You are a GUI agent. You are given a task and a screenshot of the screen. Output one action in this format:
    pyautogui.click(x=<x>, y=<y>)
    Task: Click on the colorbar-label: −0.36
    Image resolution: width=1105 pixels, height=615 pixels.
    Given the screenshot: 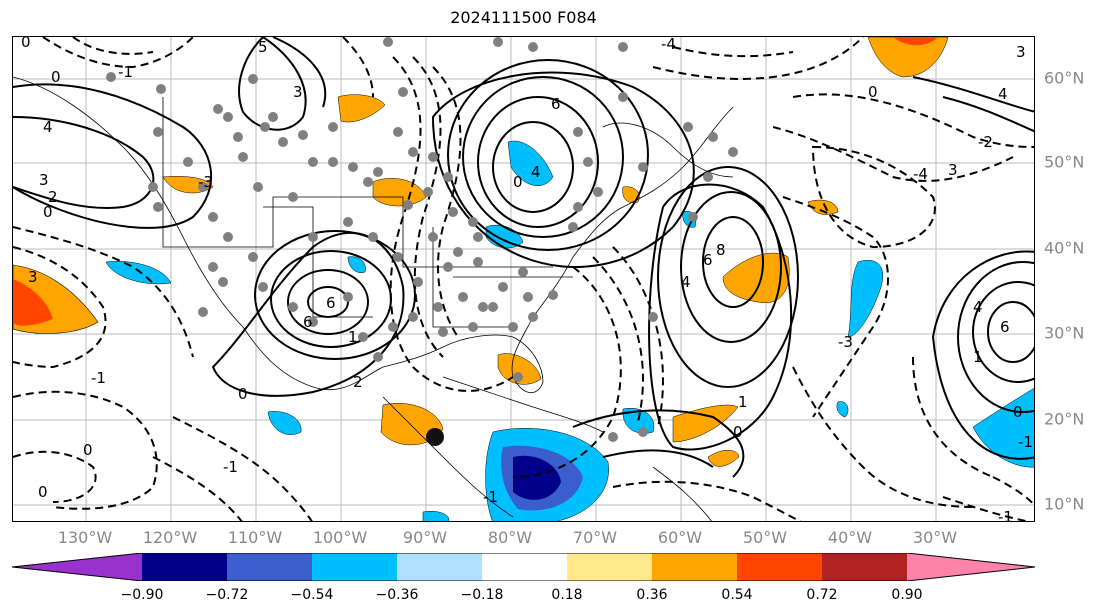 What is the action you would take?
    pyautogui.click(x=397, y=595)
    